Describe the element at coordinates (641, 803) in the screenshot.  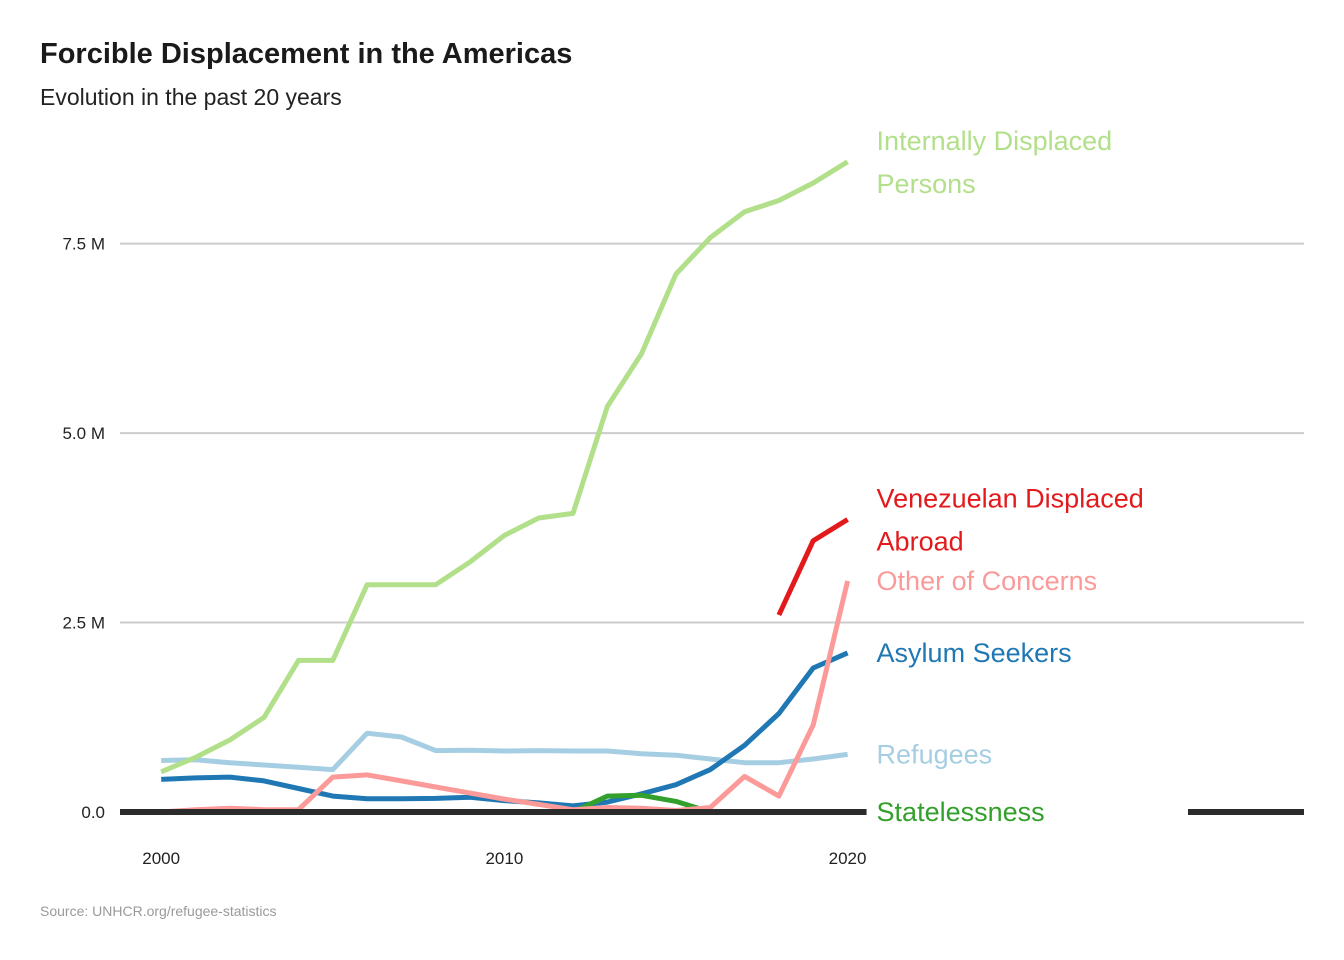
I see `series-line-statelessness` at that location.